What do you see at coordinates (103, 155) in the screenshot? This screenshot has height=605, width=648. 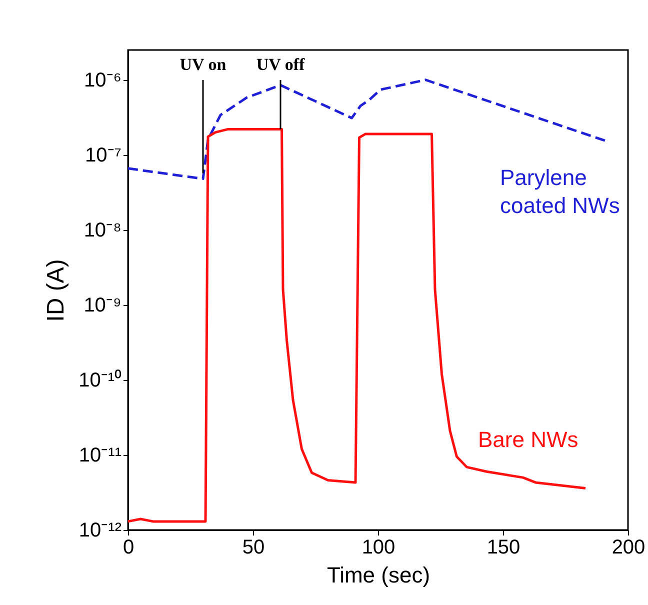 I see `y-tick-label: 10⁻⁷` at bounding box center [103, 155].